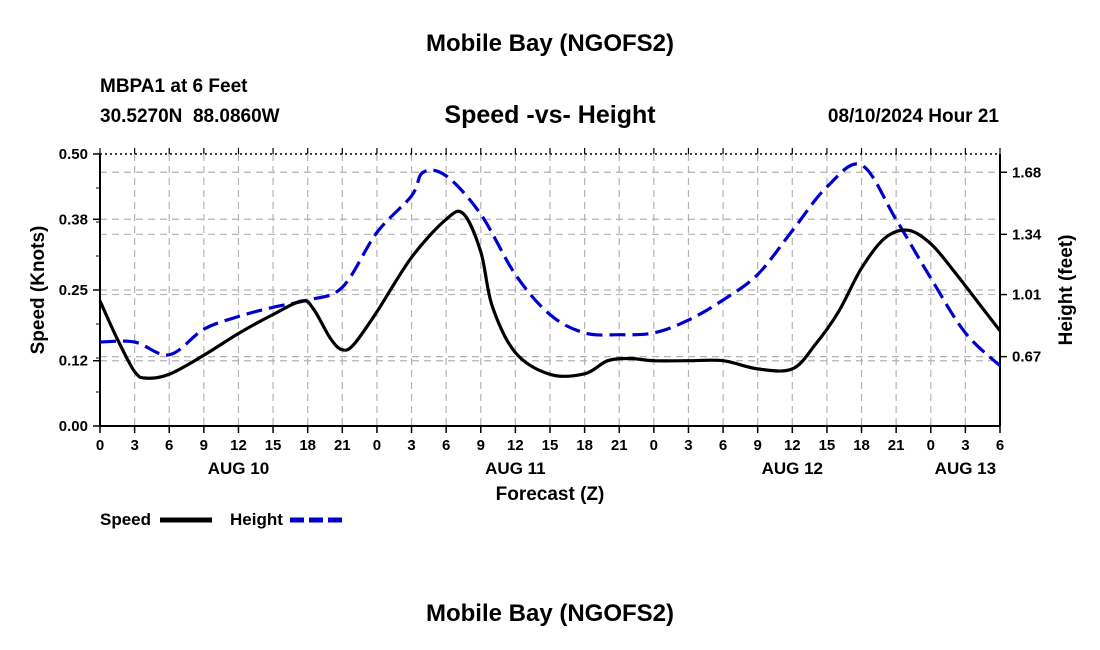 Image resolution: width=1100 pixels, height=650 pixels. What do you see at coordinates (1026, 172) in the screenshot?
I see `y-right-tick-label: 1.68` at bounding box center [1026, 172].